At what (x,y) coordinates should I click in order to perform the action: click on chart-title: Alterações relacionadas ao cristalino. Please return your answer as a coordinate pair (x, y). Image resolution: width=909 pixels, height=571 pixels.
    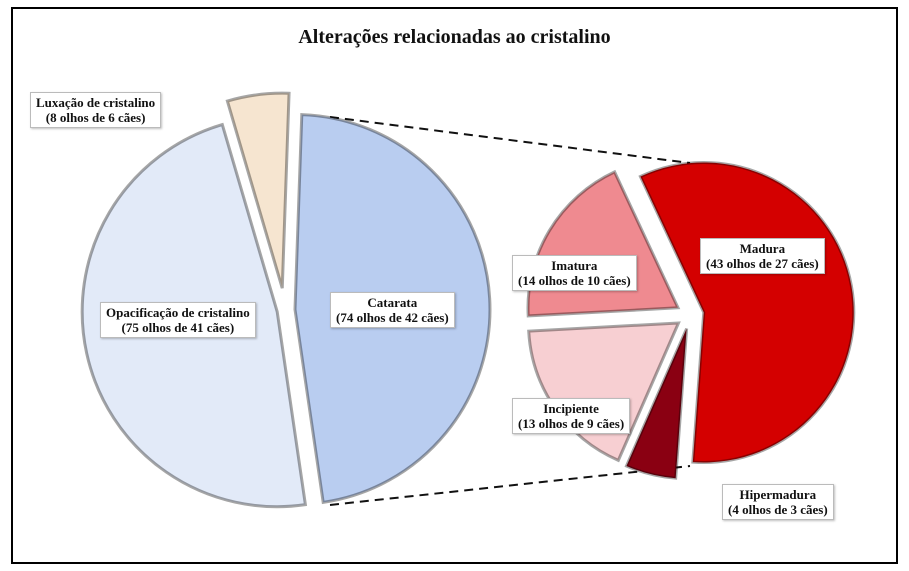
    Looking at the image, I should click on (454, 37).